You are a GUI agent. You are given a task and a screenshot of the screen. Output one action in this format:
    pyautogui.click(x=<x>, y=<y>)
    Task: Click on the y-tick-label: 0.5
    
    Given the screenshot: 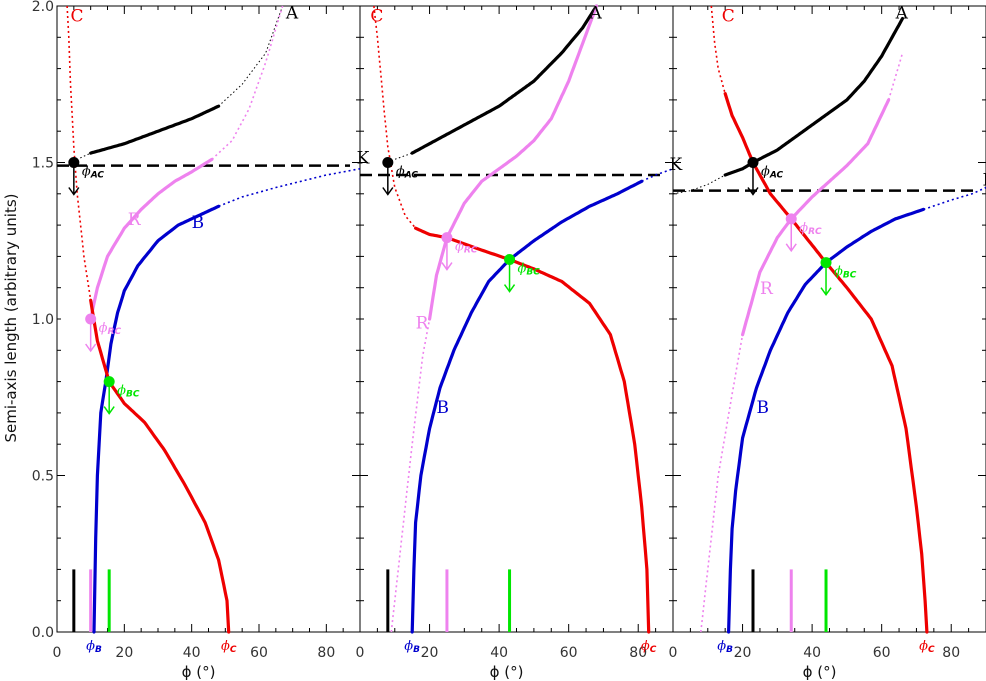 What is the action you would take?
    pyautogui.click(x=43, y=477)
    